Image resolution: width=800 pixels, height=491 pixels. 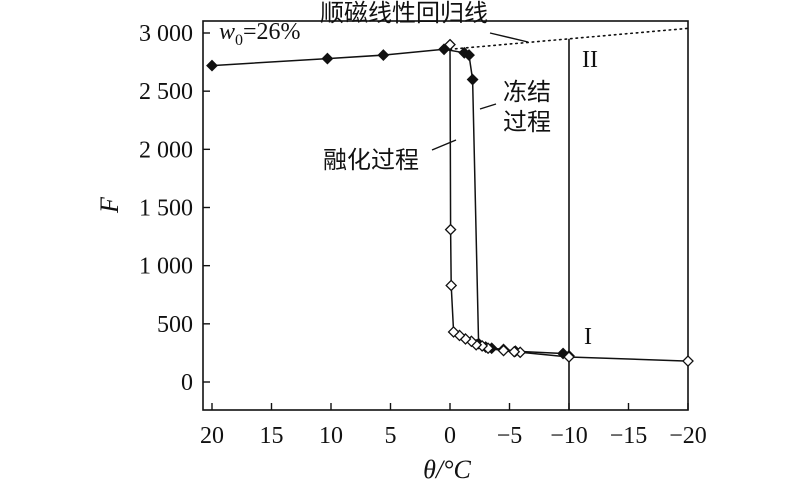 I want to click on region-i-label: I, so click(x=588, y=337).